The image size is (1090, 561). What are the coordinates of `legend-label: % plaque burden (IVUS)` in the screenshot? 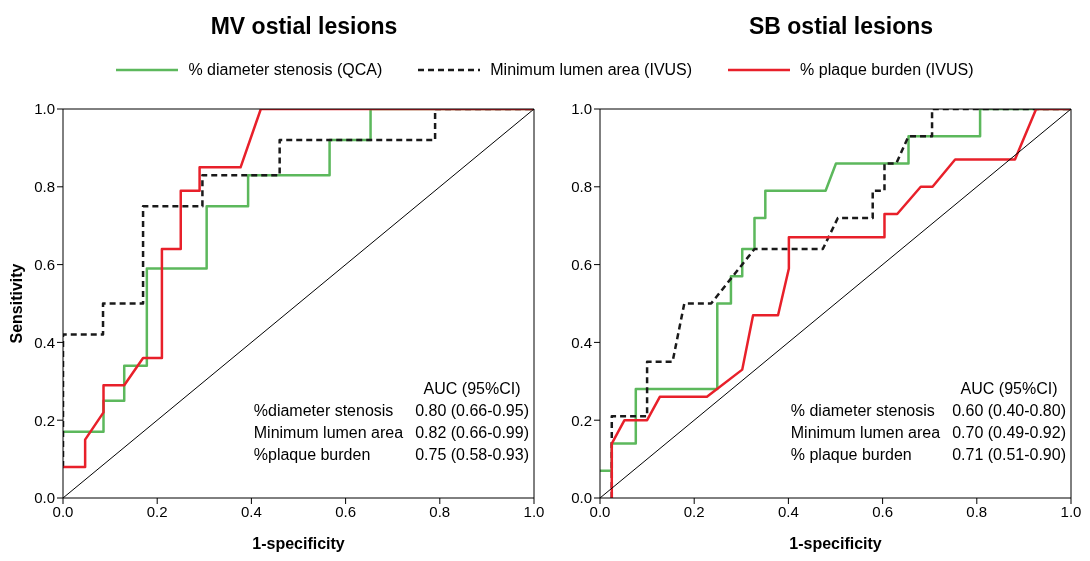 It's located at (887, 70).